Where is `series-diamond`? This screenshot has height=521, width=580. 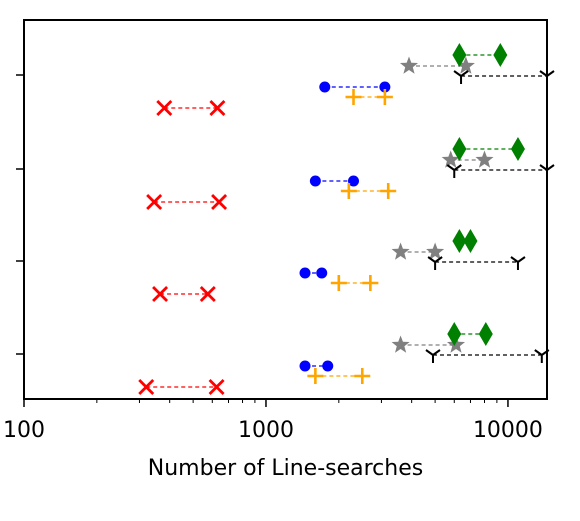
series-diamond is located at coordinates (486, 194).